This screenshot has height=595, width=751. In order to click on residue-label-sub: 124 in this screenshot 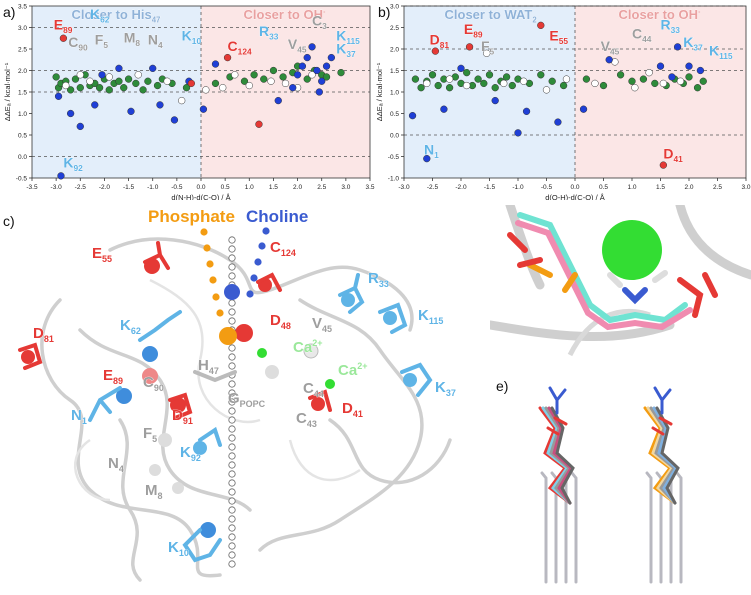, I will do `click(245, 52)`.